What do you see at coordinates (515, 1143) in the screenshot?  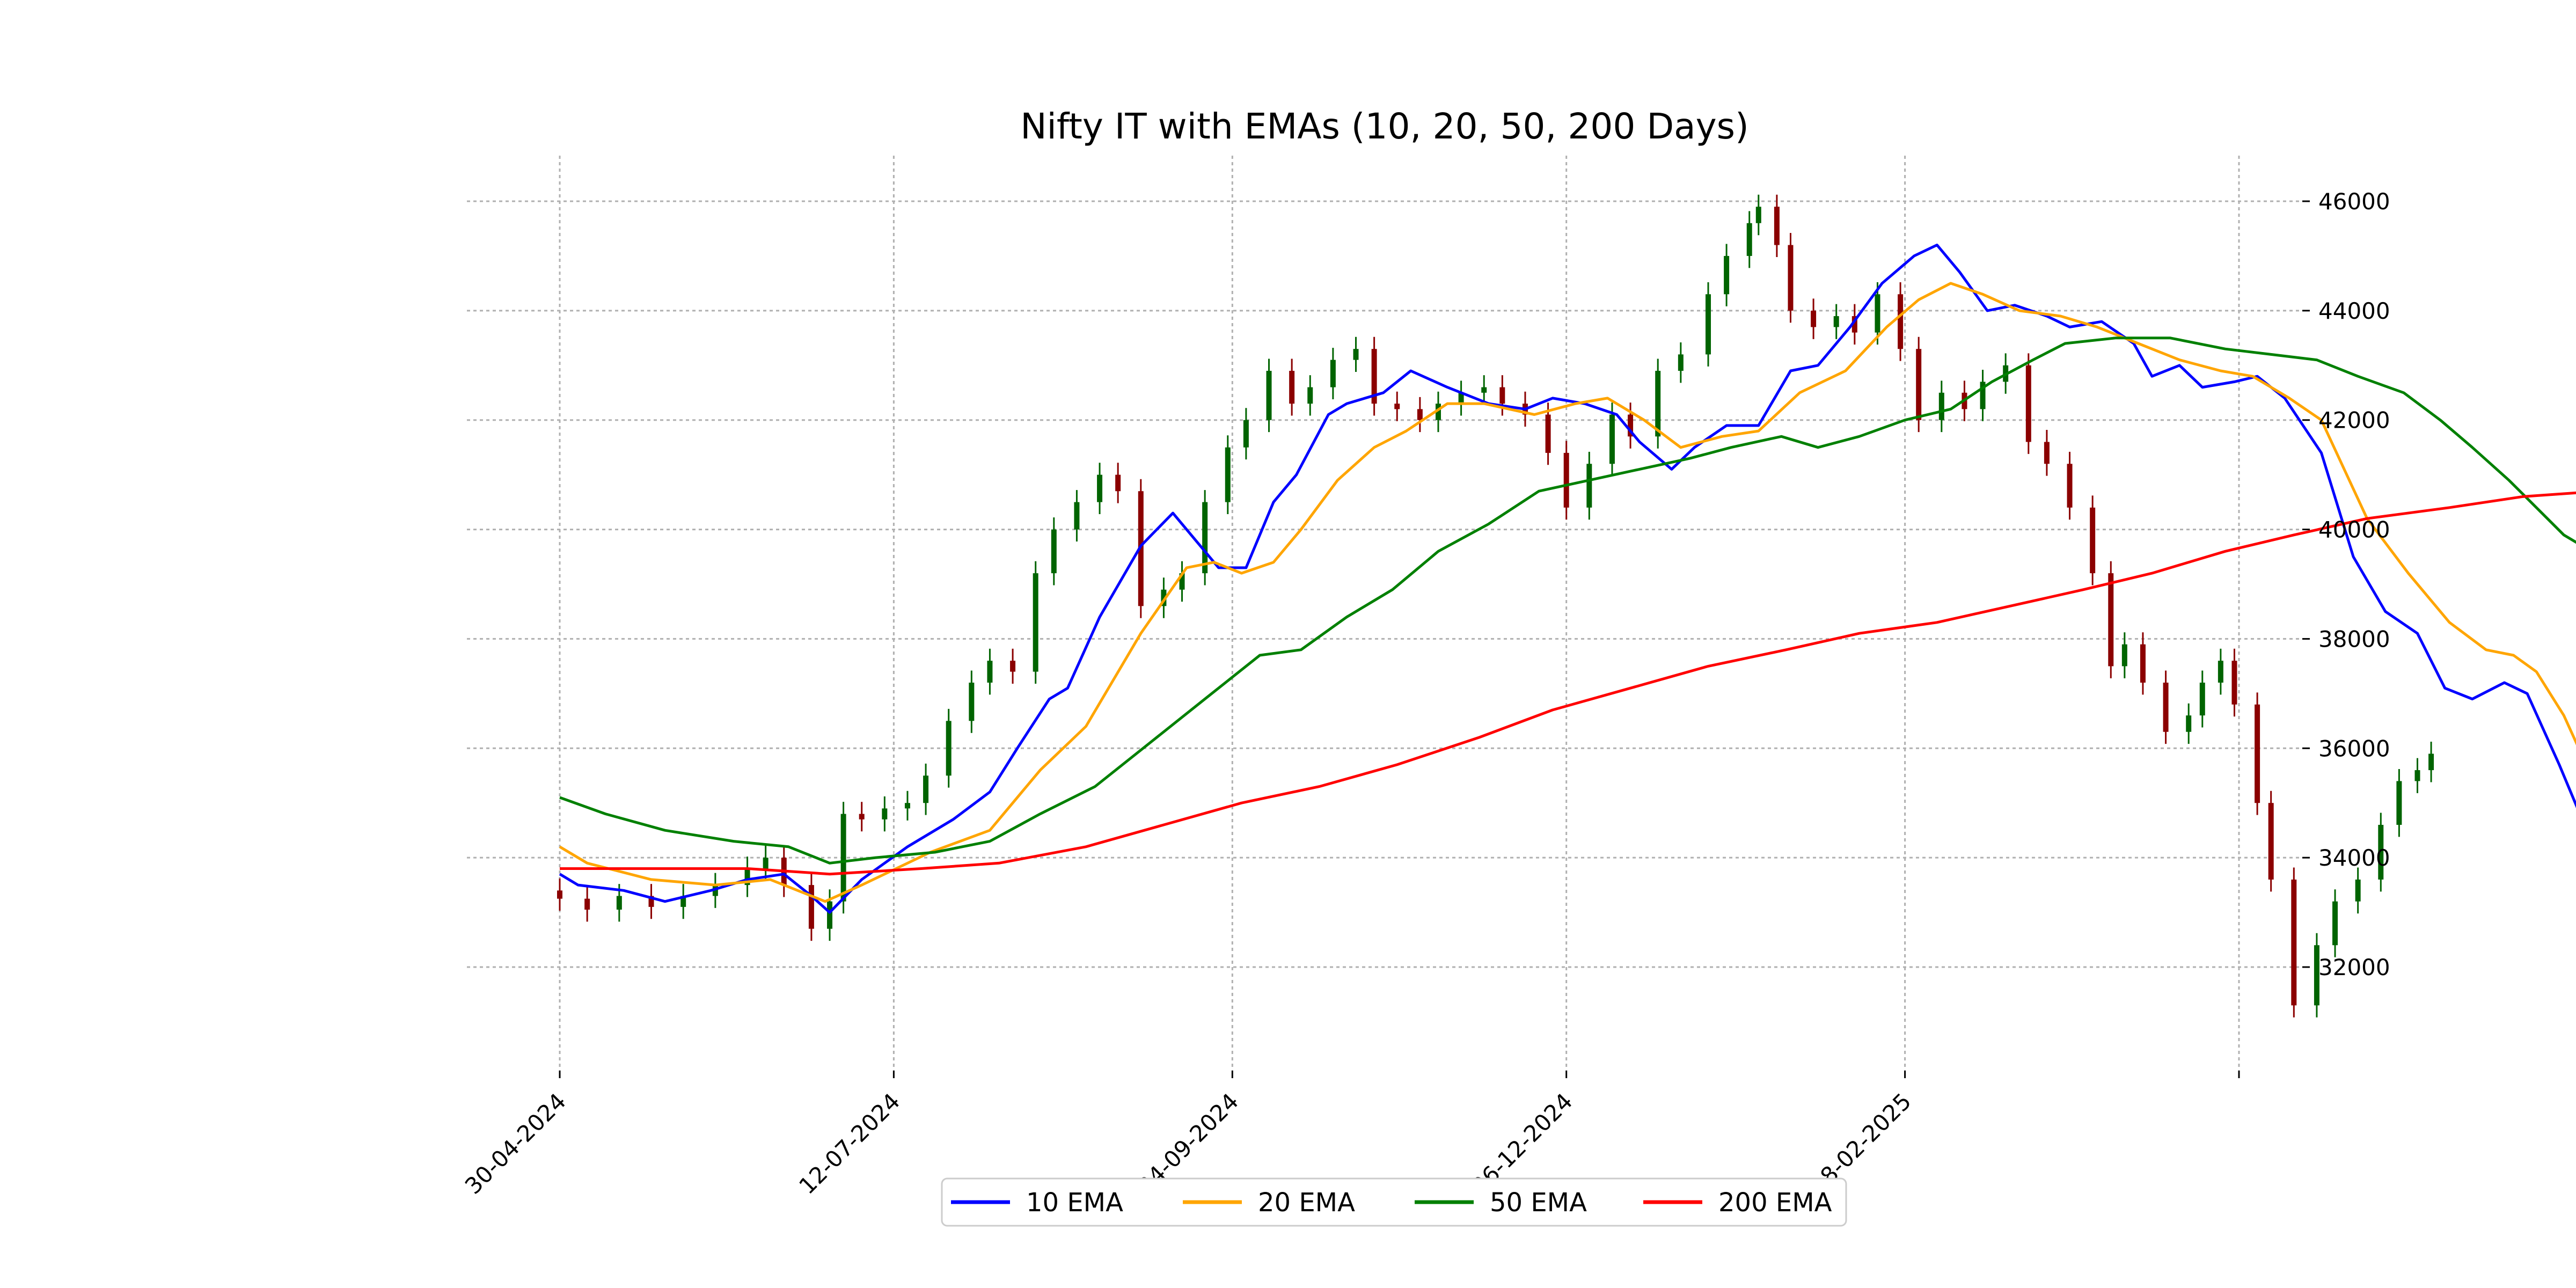 I see `x-tick-label: 30-04-2024` at bounding box center [515, 1143].